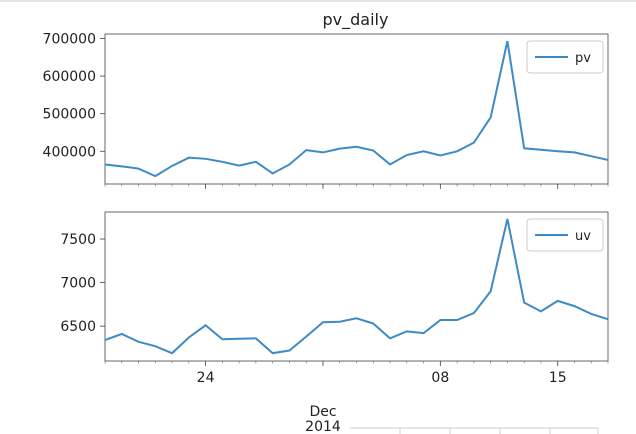 The width and height of the screenshot is (636, 434). What do you see at coordinates (565, 235) in the screenshot?
I see `uv-legend: uv` at bounding box center [565, 235].